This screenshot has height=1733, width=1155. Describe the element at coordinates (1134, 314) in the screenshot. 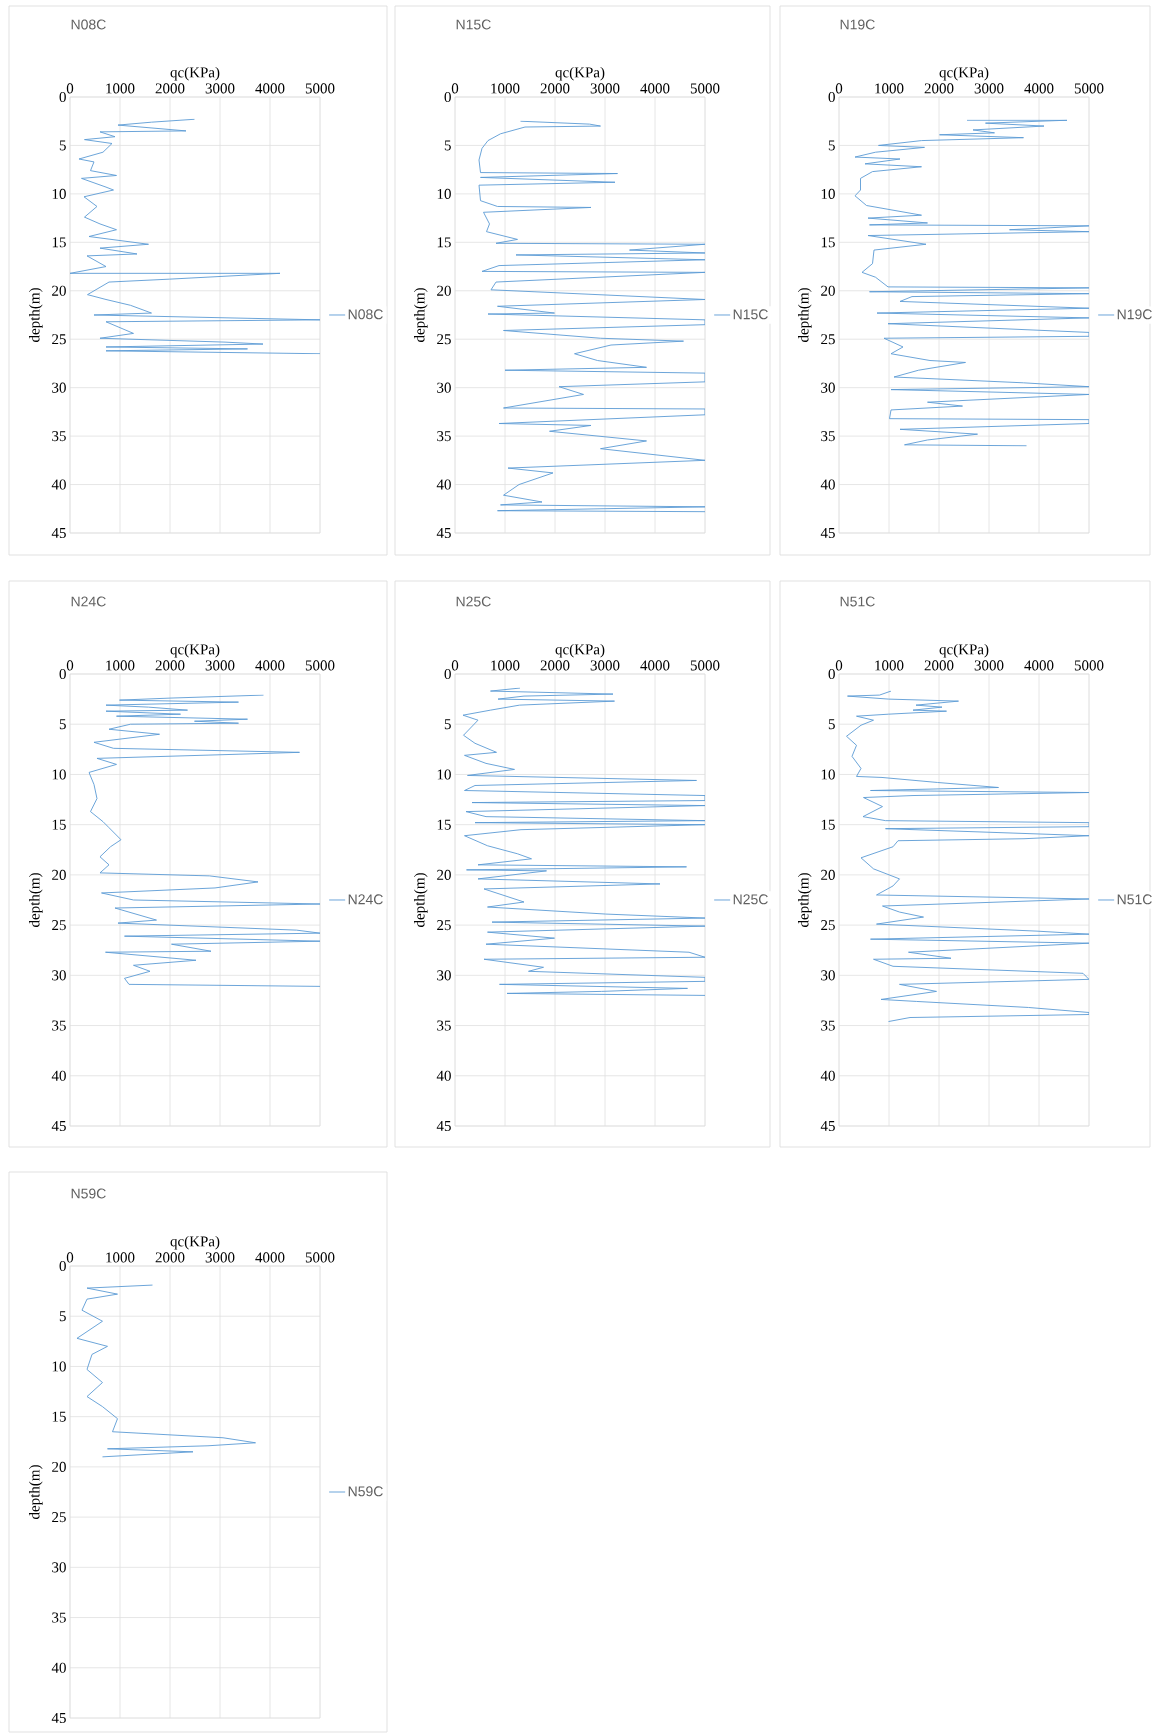

I see `legend-label: N19C` at that location.